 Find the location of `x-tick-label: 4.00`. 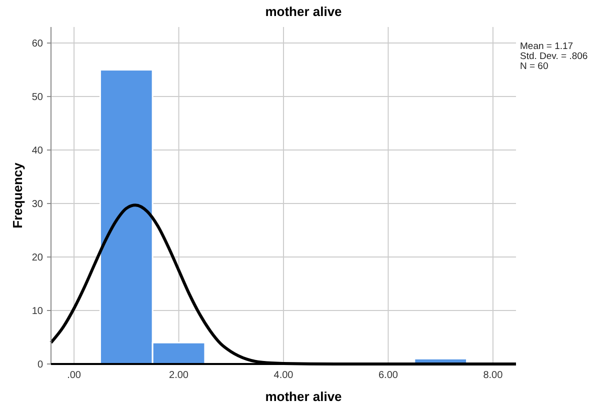

x-tick-label: 4.00 is located at coordinates (284, 375).